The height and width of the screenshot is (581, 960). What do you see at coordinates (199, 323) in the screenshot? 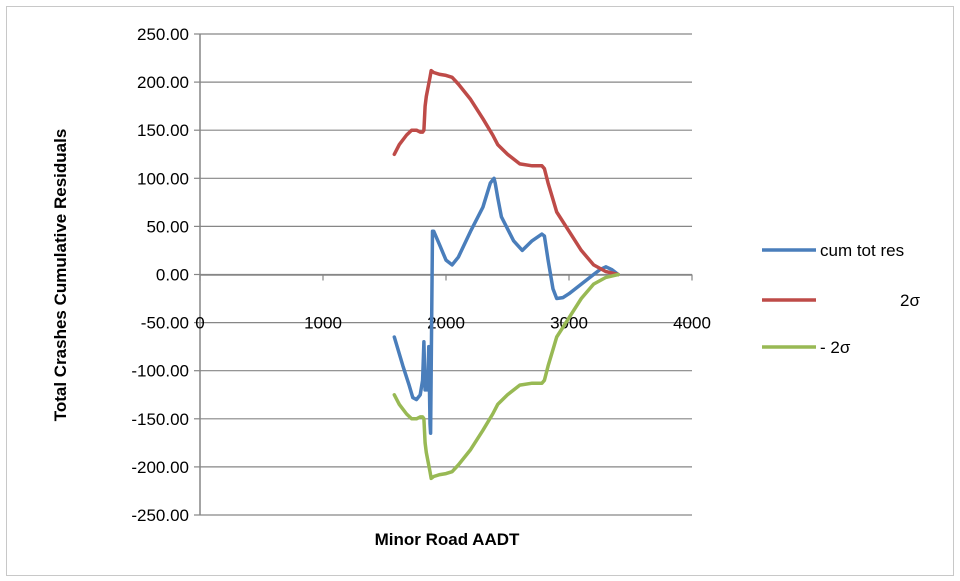
I see `x-tick-label: 0` at bounding box center [199, 323].